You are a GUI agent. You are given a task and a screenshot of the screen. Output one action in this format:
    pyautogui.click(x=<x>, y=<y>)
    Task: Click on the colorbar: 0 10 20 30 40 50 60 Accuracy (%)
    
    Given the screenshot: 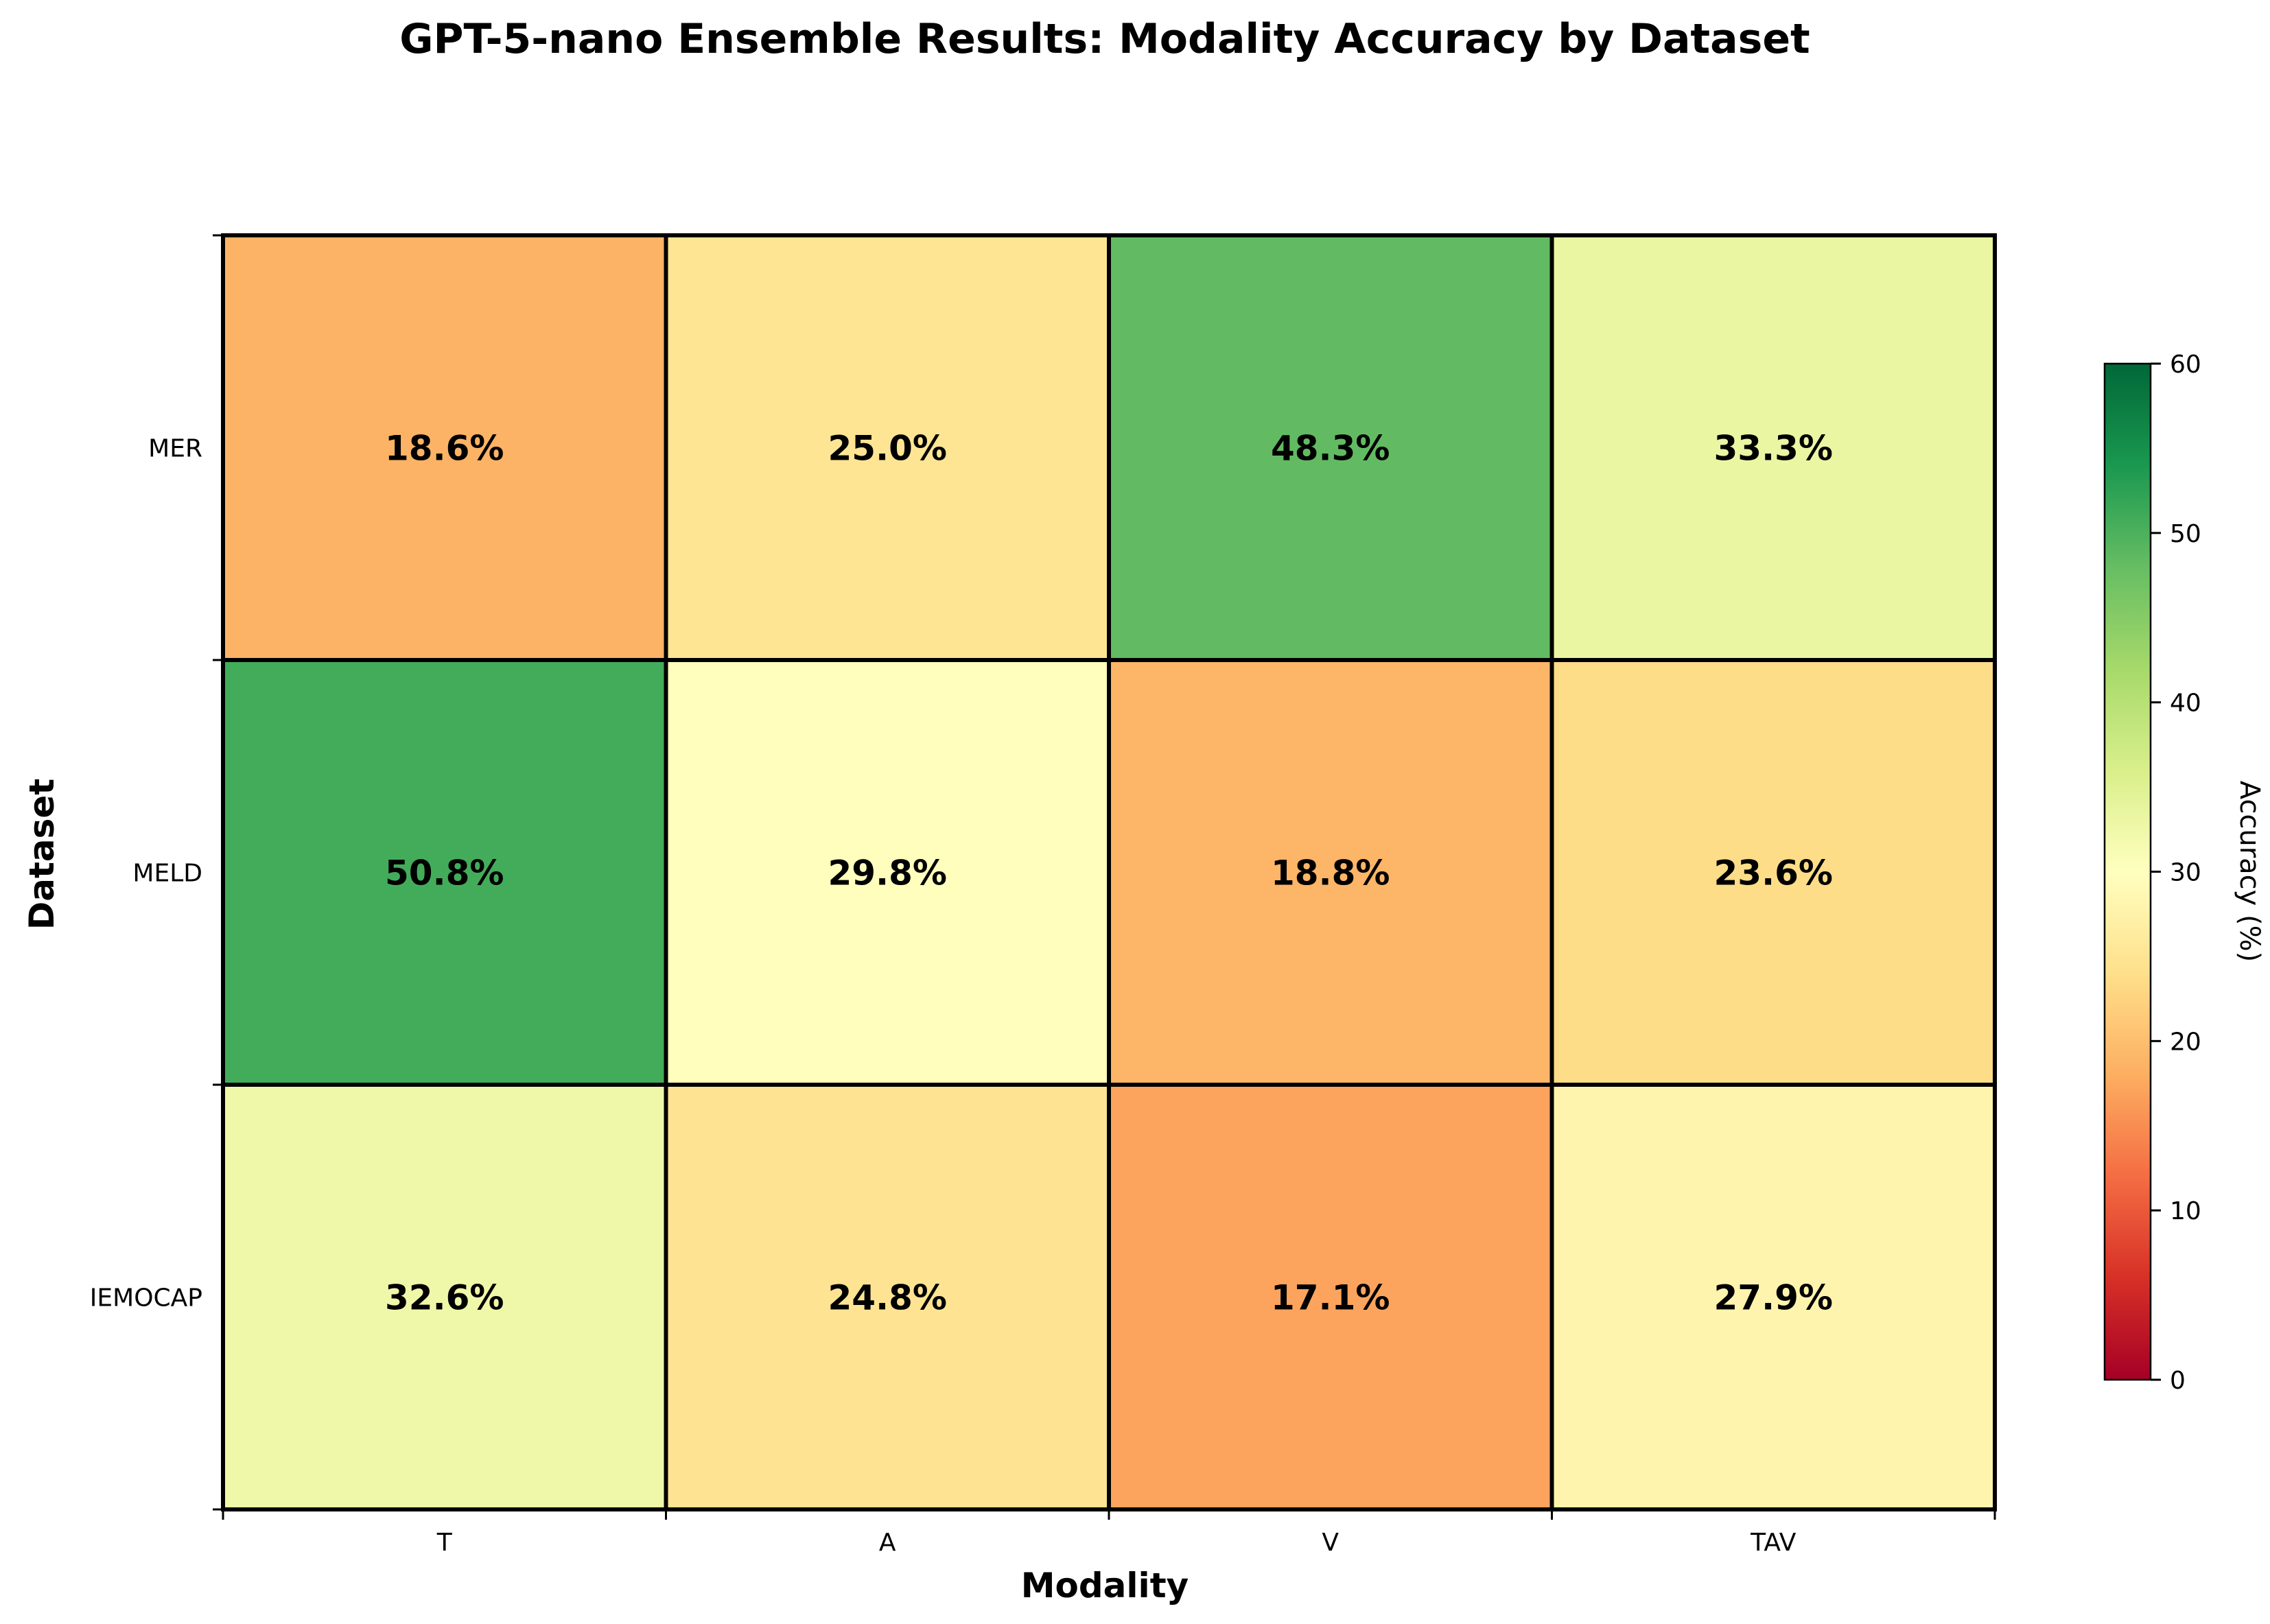 What is the action you would take?
    pyautogui.click(x=2184, y=873)
    